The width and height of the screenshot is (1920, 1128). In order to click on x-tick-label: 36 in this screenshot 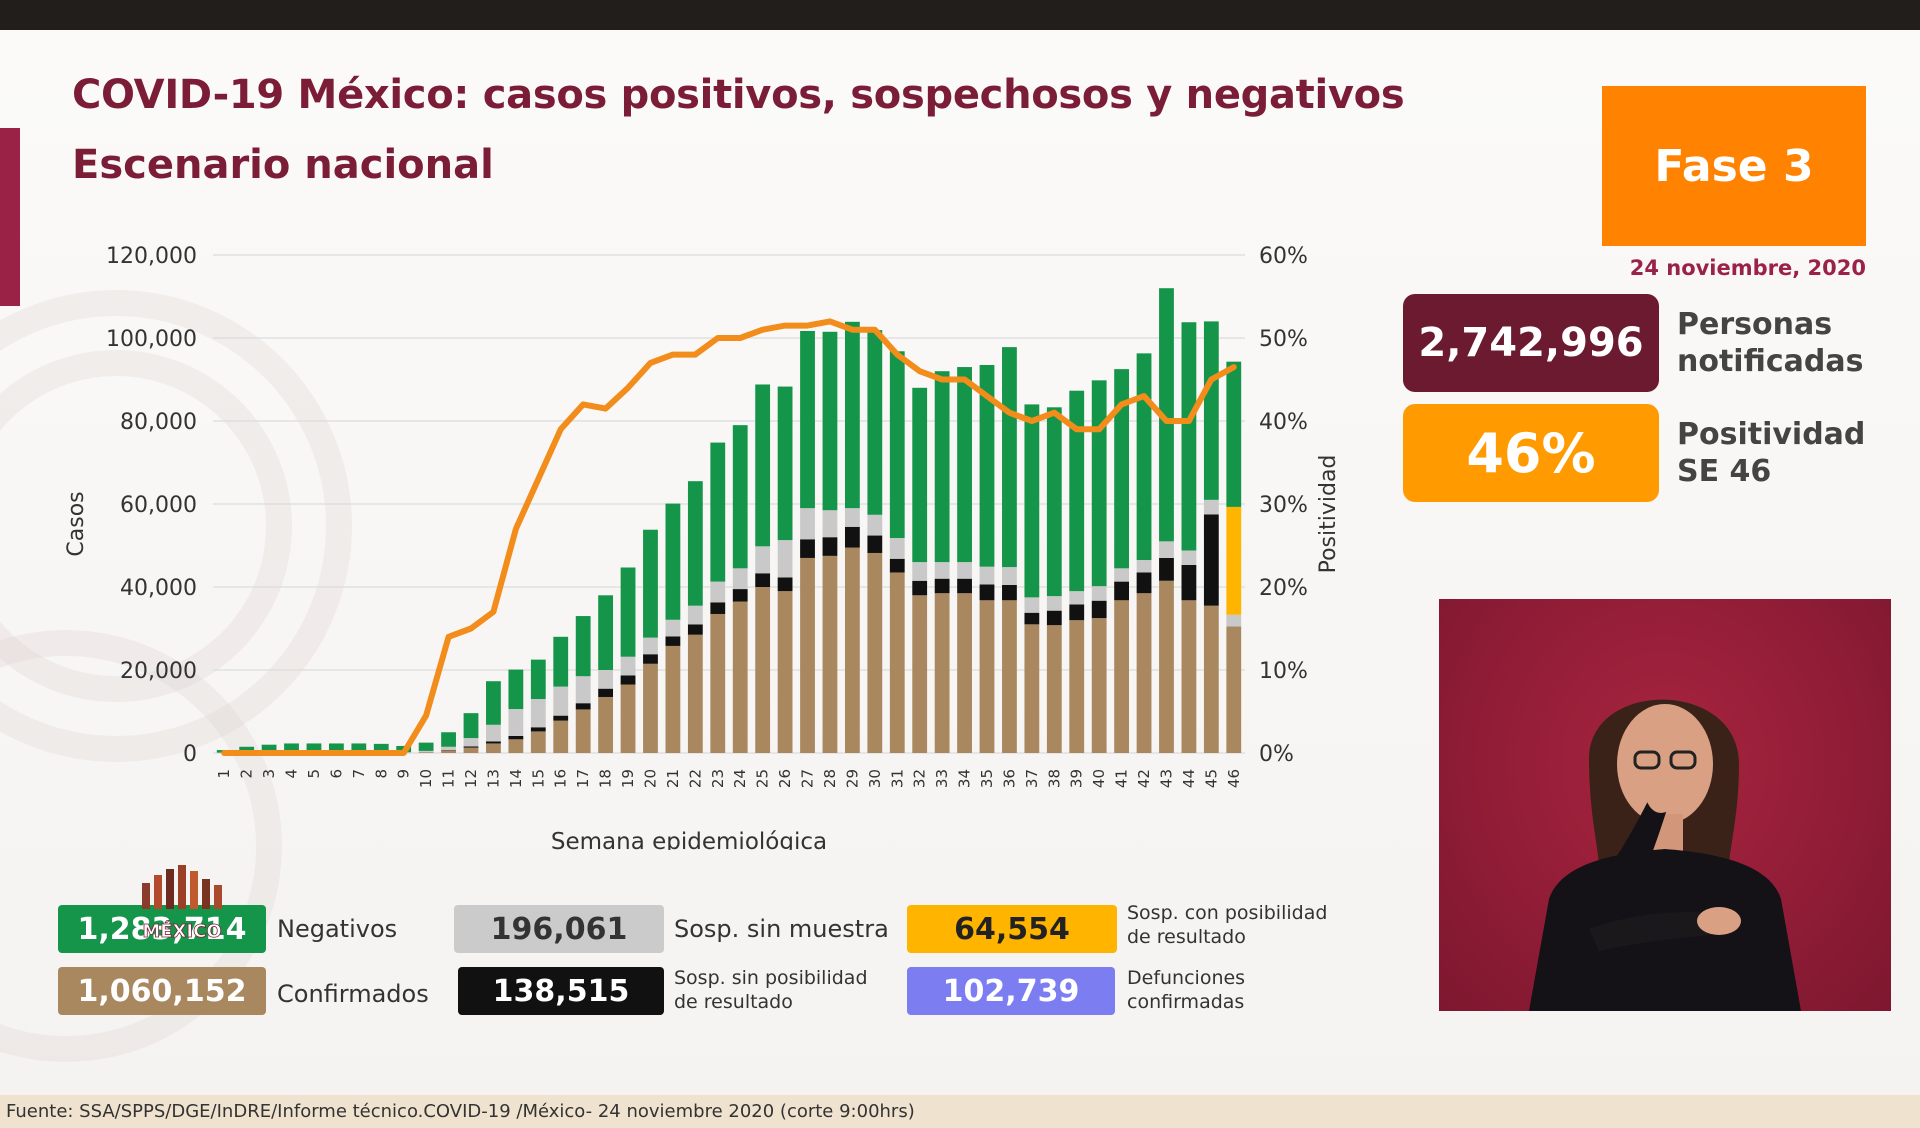, I will do `click(1009, 778)`.